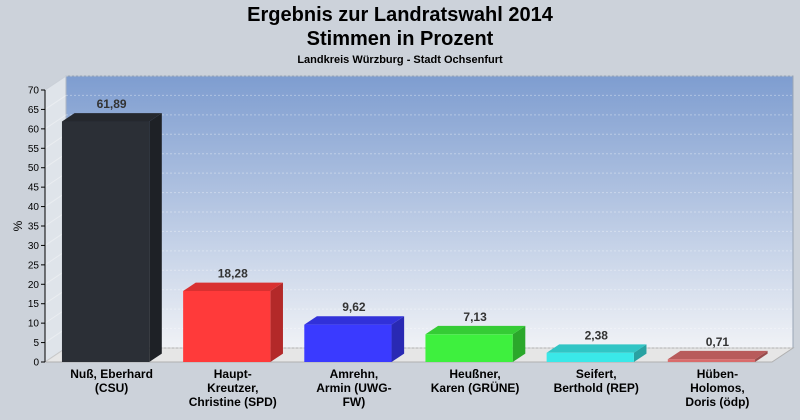 The width and height of the screenshot is (800, 420). Describe the element at coordinates (36, 363) in the screenshot. I see `y-tick-label: 0` at that location.